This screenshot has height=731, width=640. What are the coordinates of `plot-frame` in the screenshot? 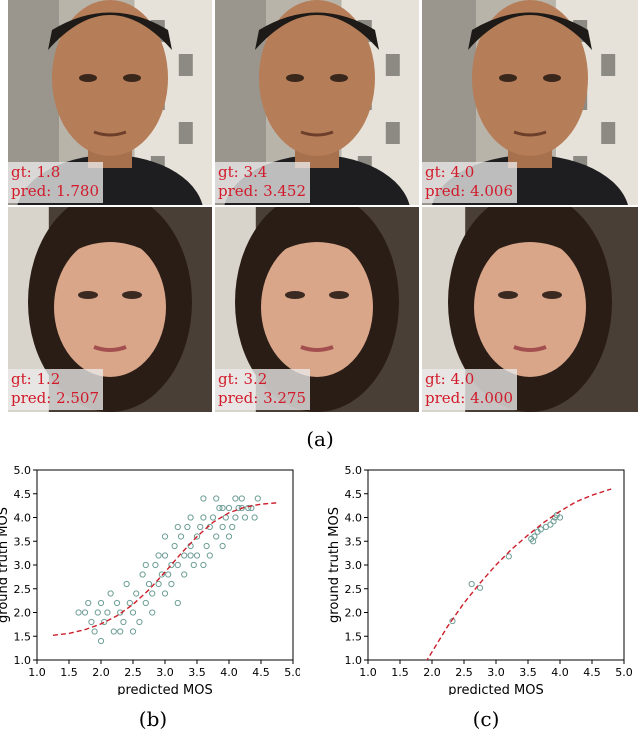 It's located at (165, 565).